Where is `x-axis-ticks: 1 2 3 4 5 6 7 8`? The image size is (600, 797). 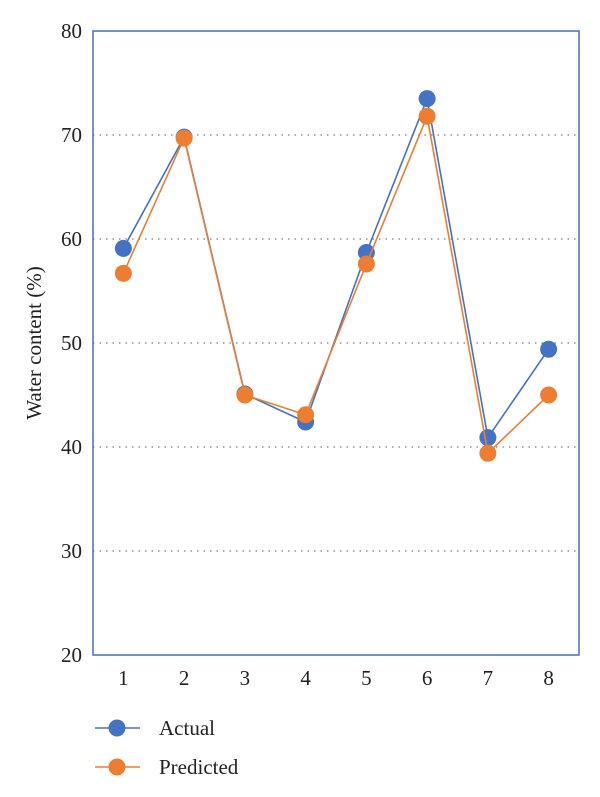
x-axis-ticks: 1 2 3 4 5 6 7 8 is located at coordinates (336, 678).